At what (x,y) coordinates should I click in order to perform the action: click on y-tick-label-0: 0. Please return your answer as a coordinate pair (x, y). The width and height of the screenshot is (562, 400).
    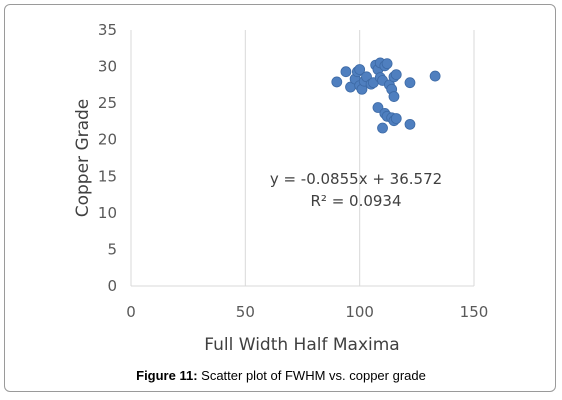
    Looking at the image, I should click on (112, 286).